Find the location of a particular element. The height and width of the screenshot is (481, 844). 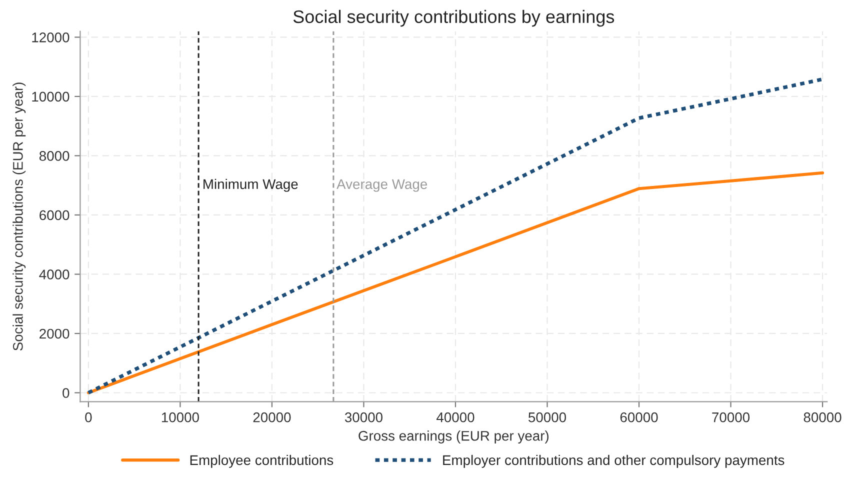

x-tick-label: 60000 is located at coordinates (639, 417).